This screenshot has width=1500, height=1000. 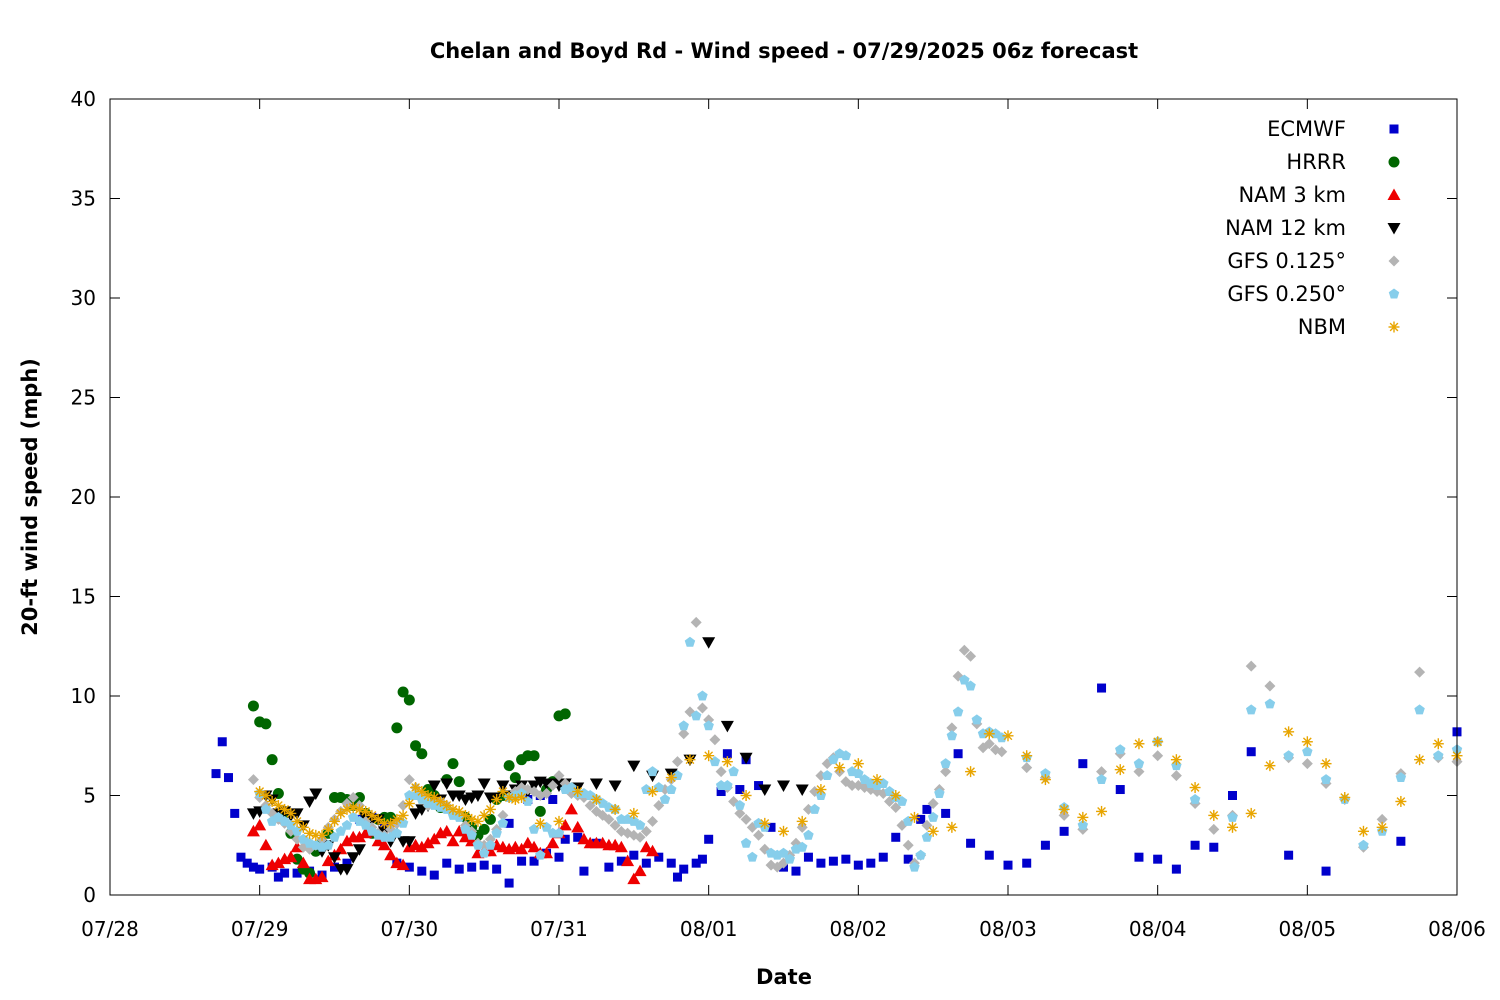 What do you see at coordinates (83, 696) in the screenshot?
I see `y-tick-label: 10` at bounding box center [83, 696].